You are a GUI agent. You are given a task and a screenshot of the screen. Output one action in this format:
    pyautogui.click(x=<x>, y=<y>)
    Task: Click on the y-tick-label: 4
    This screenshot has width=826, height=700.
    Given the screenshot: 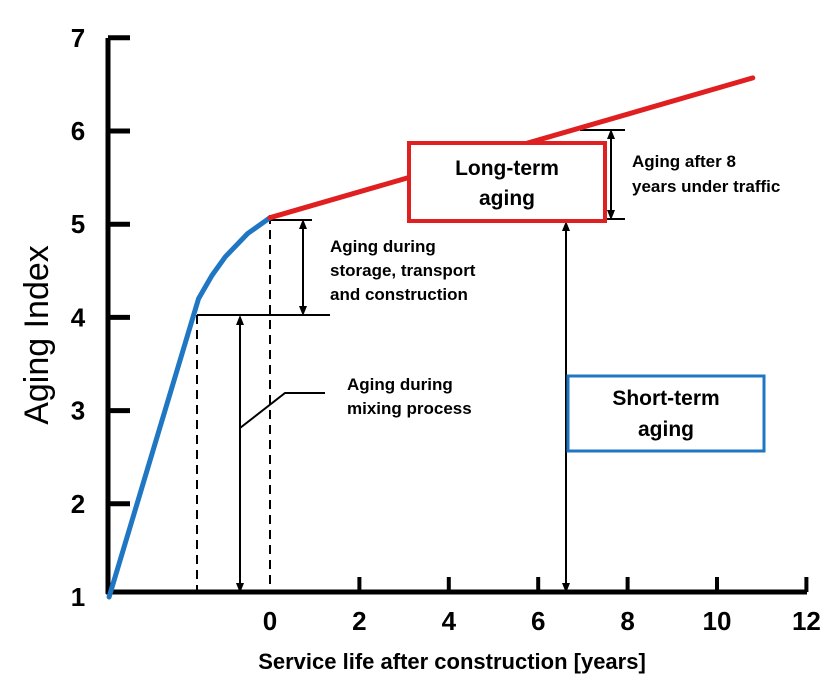 What is the action you would take?
    pyautogui.click(x=78, y=317)
    